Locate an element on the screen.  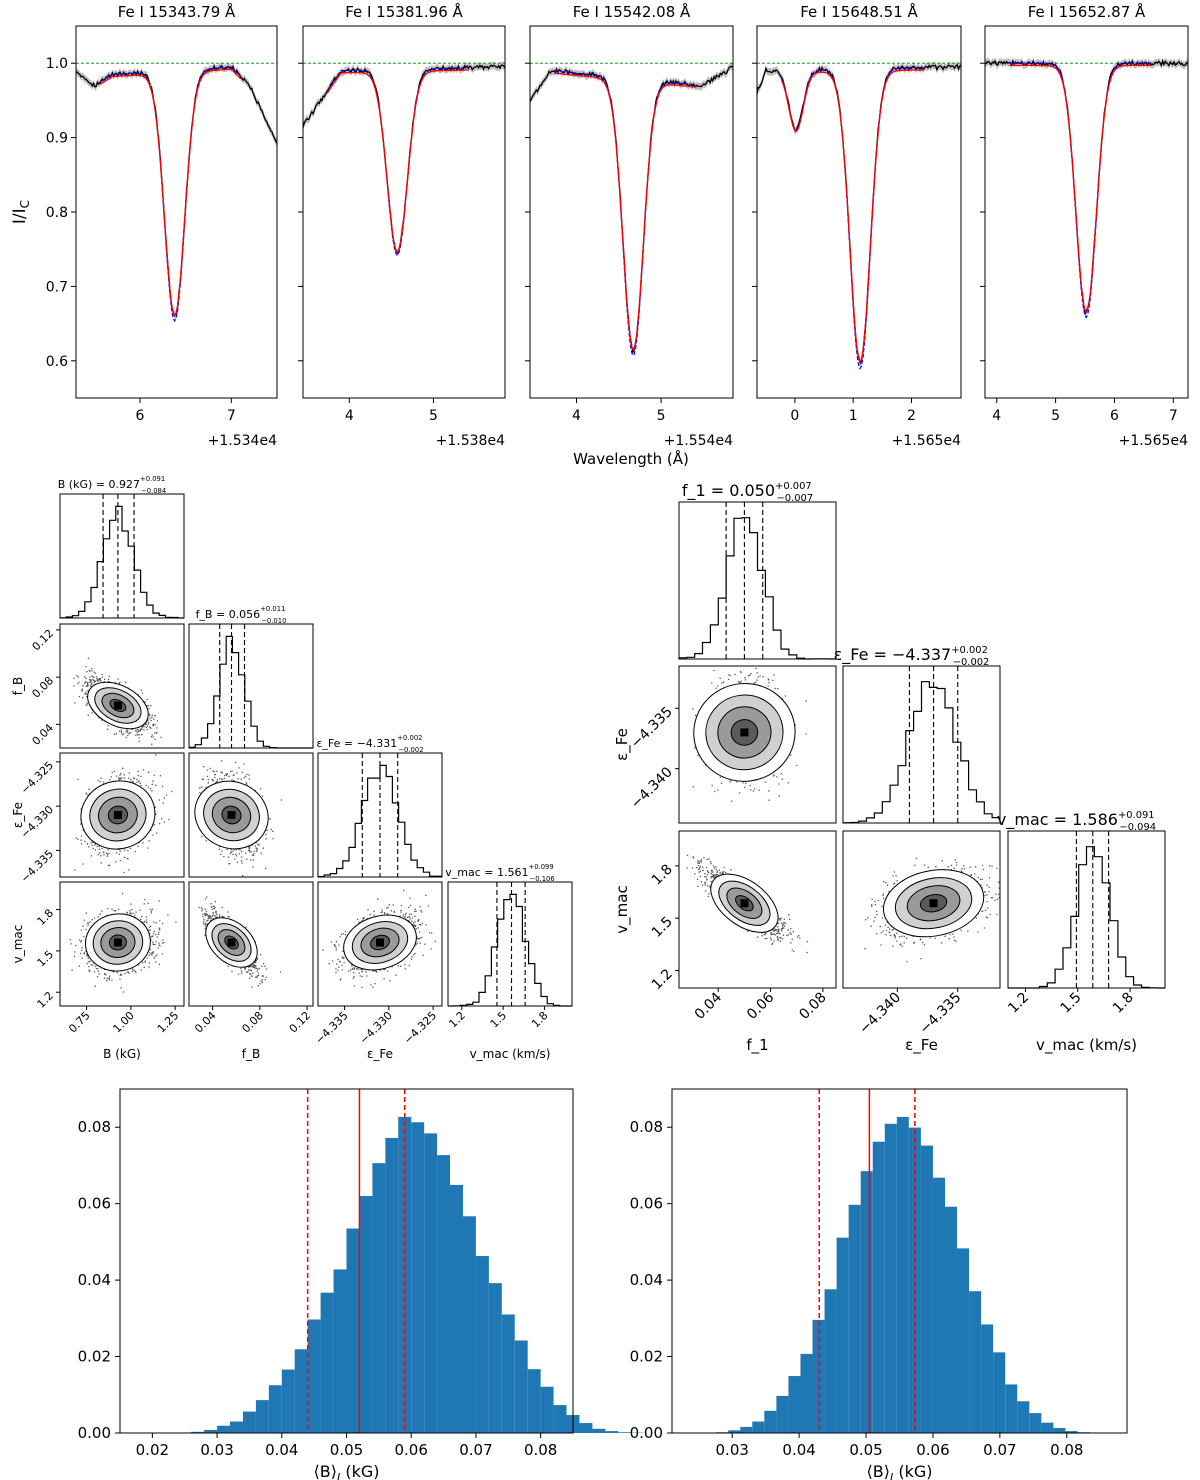
scatter-panel: 0.04 0.08 0.12 is located at coordinates (107, 686).